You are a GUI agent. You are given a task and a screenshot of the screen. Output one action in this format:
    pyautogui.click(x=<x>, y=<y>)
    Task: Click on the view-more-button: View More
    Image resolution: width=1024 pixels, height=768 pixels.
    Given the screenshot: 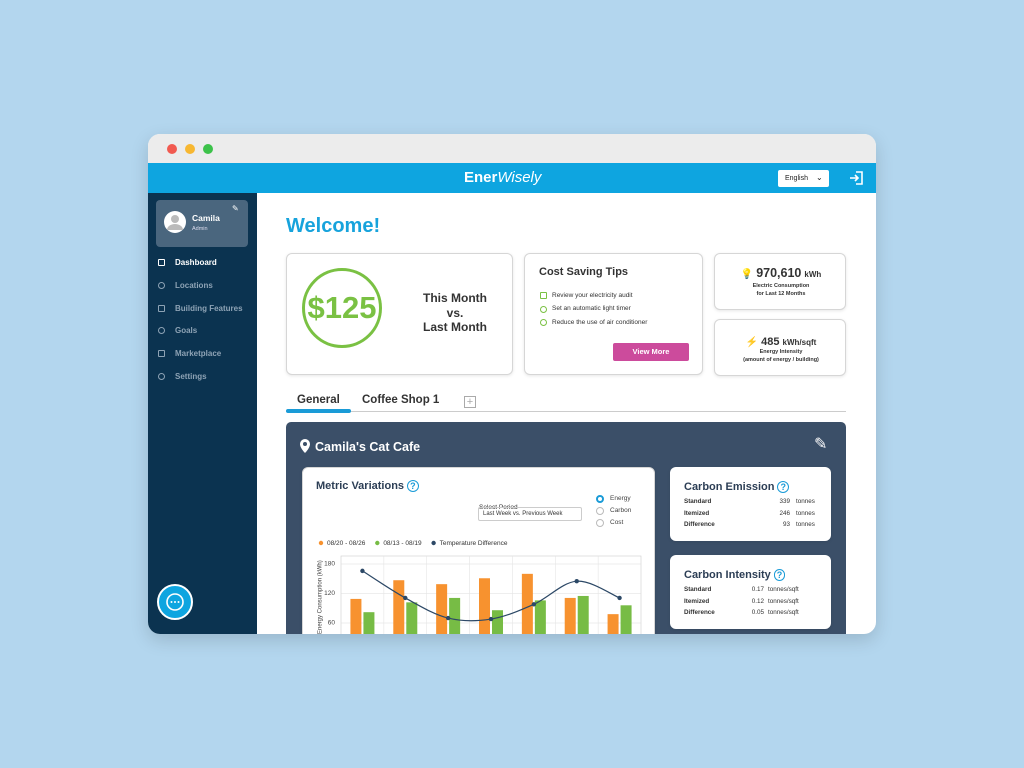 What is the action you would take?
    pyautogui.click(x=651, y=352)
    